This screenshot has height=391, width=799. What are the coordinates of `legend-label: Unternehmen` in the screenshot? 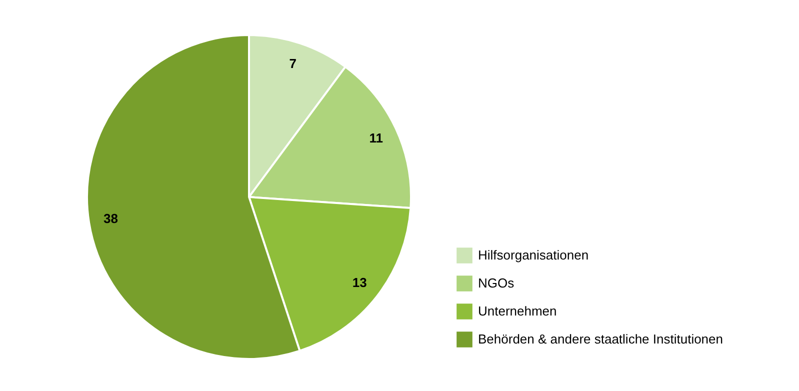 It's located at (517, 311).